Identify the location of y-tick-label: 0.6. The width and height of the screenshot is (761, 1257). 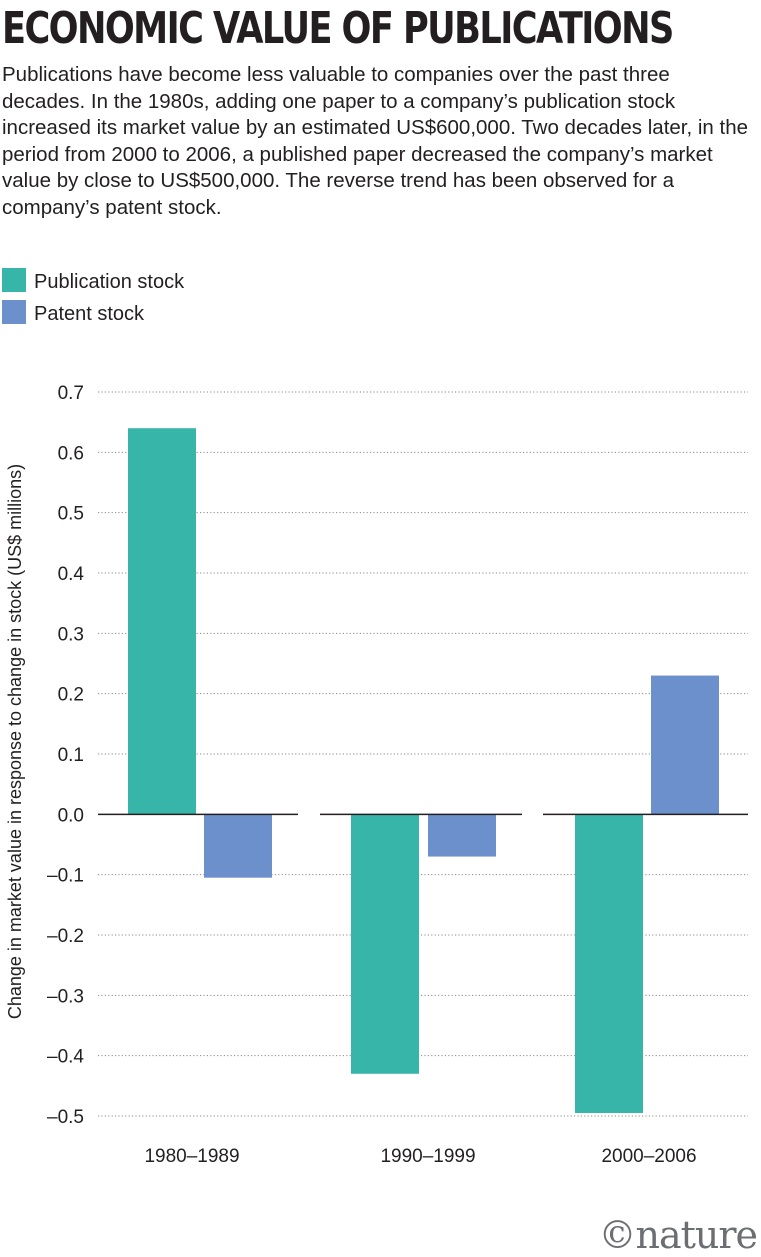
(71, 453).